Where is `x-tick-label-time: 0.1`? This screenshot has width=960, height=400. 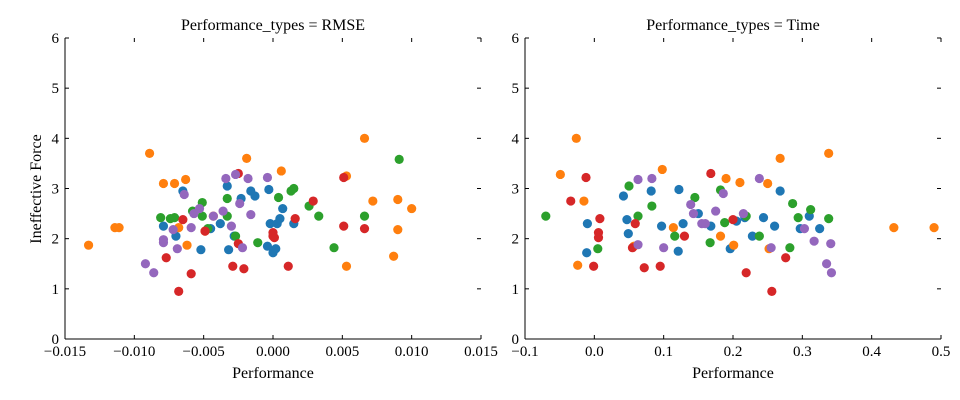 x-tick-label-time: 0.1 is located at coordinates (663, 352).